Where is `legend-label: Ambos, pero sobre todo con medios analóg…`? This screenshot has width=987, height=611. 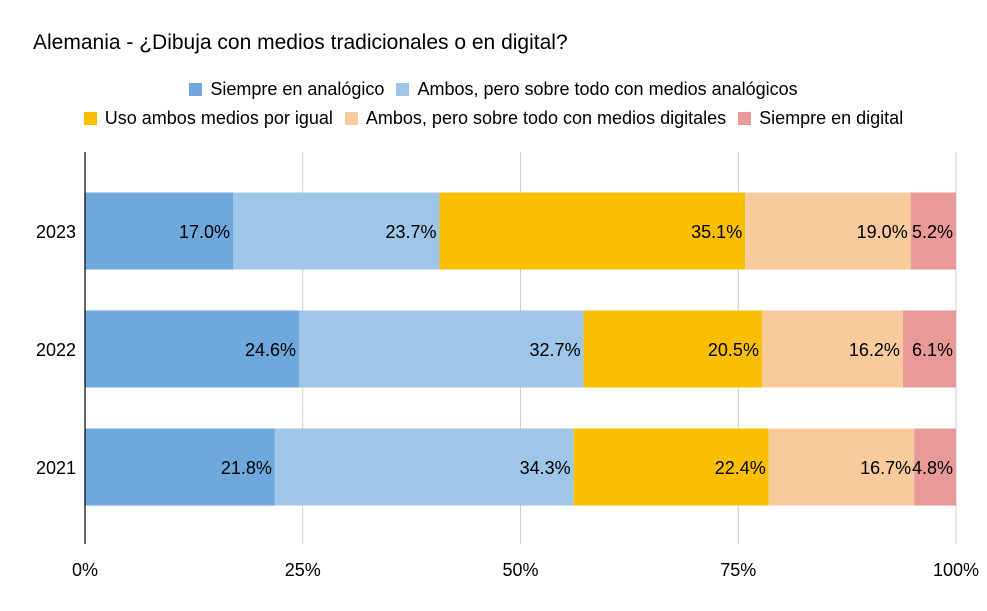
legend-label: Ambos, pero sobre todo con medios analóg… is located at coordinates (607, 89).